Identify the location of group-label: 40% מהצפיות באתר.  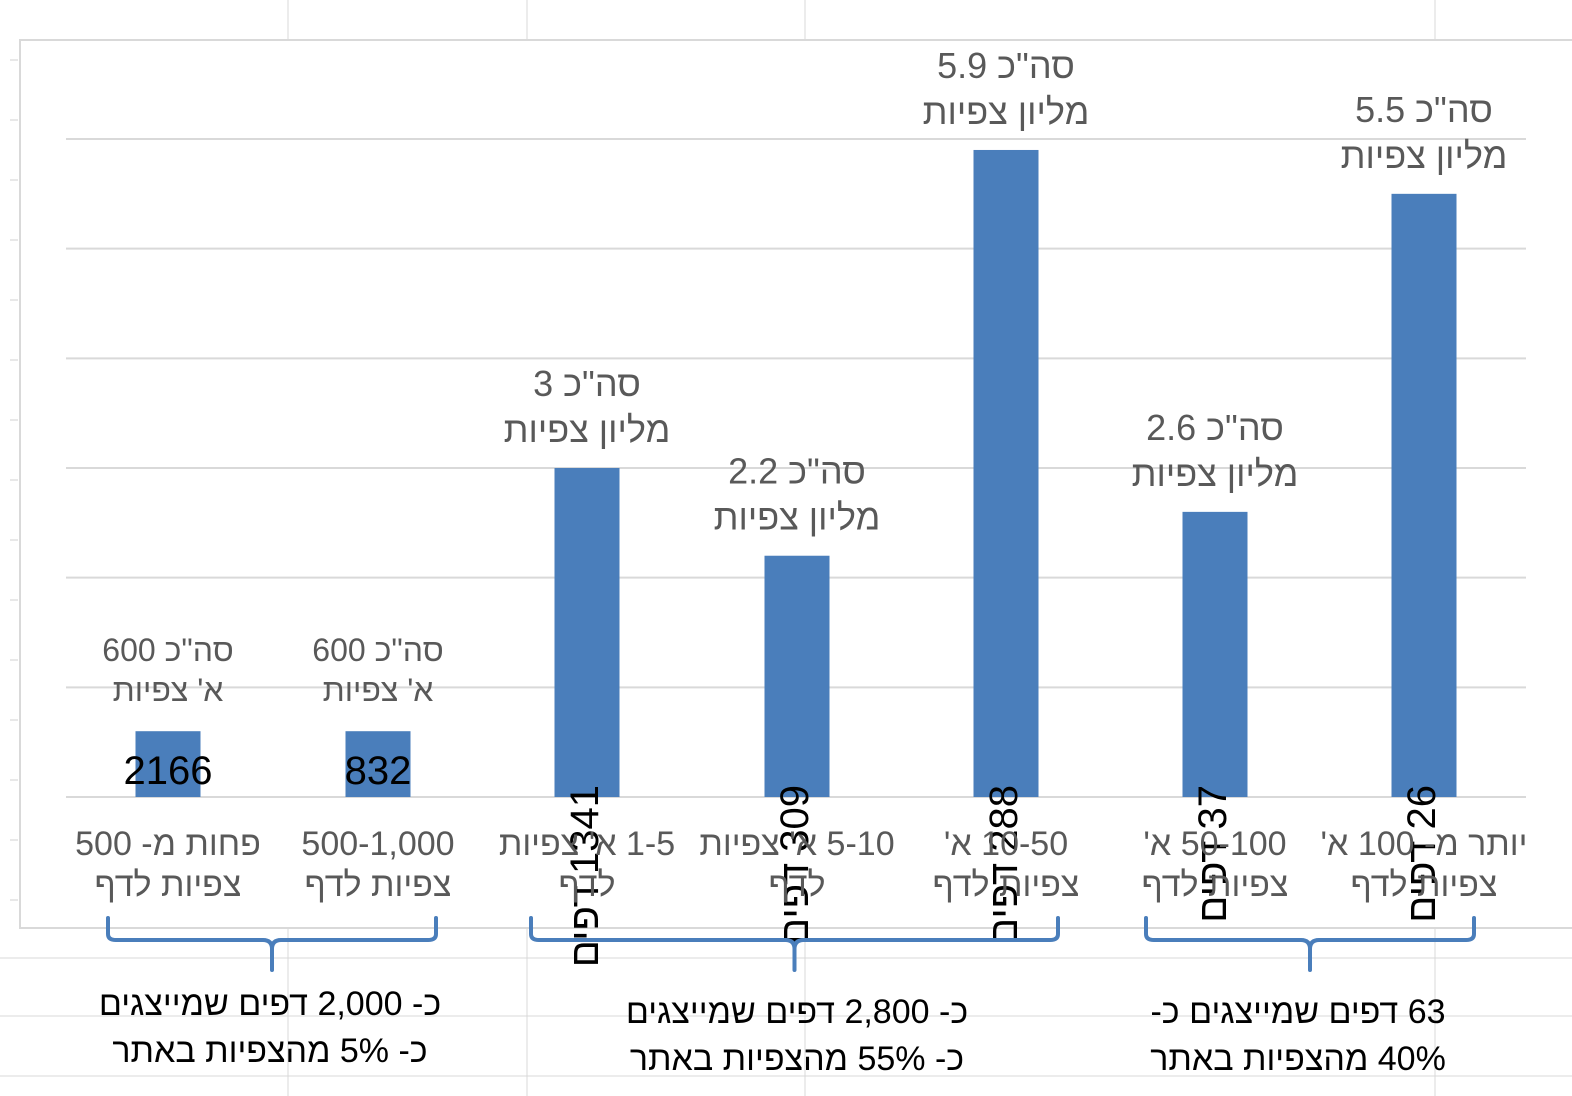
(1298, 1059).